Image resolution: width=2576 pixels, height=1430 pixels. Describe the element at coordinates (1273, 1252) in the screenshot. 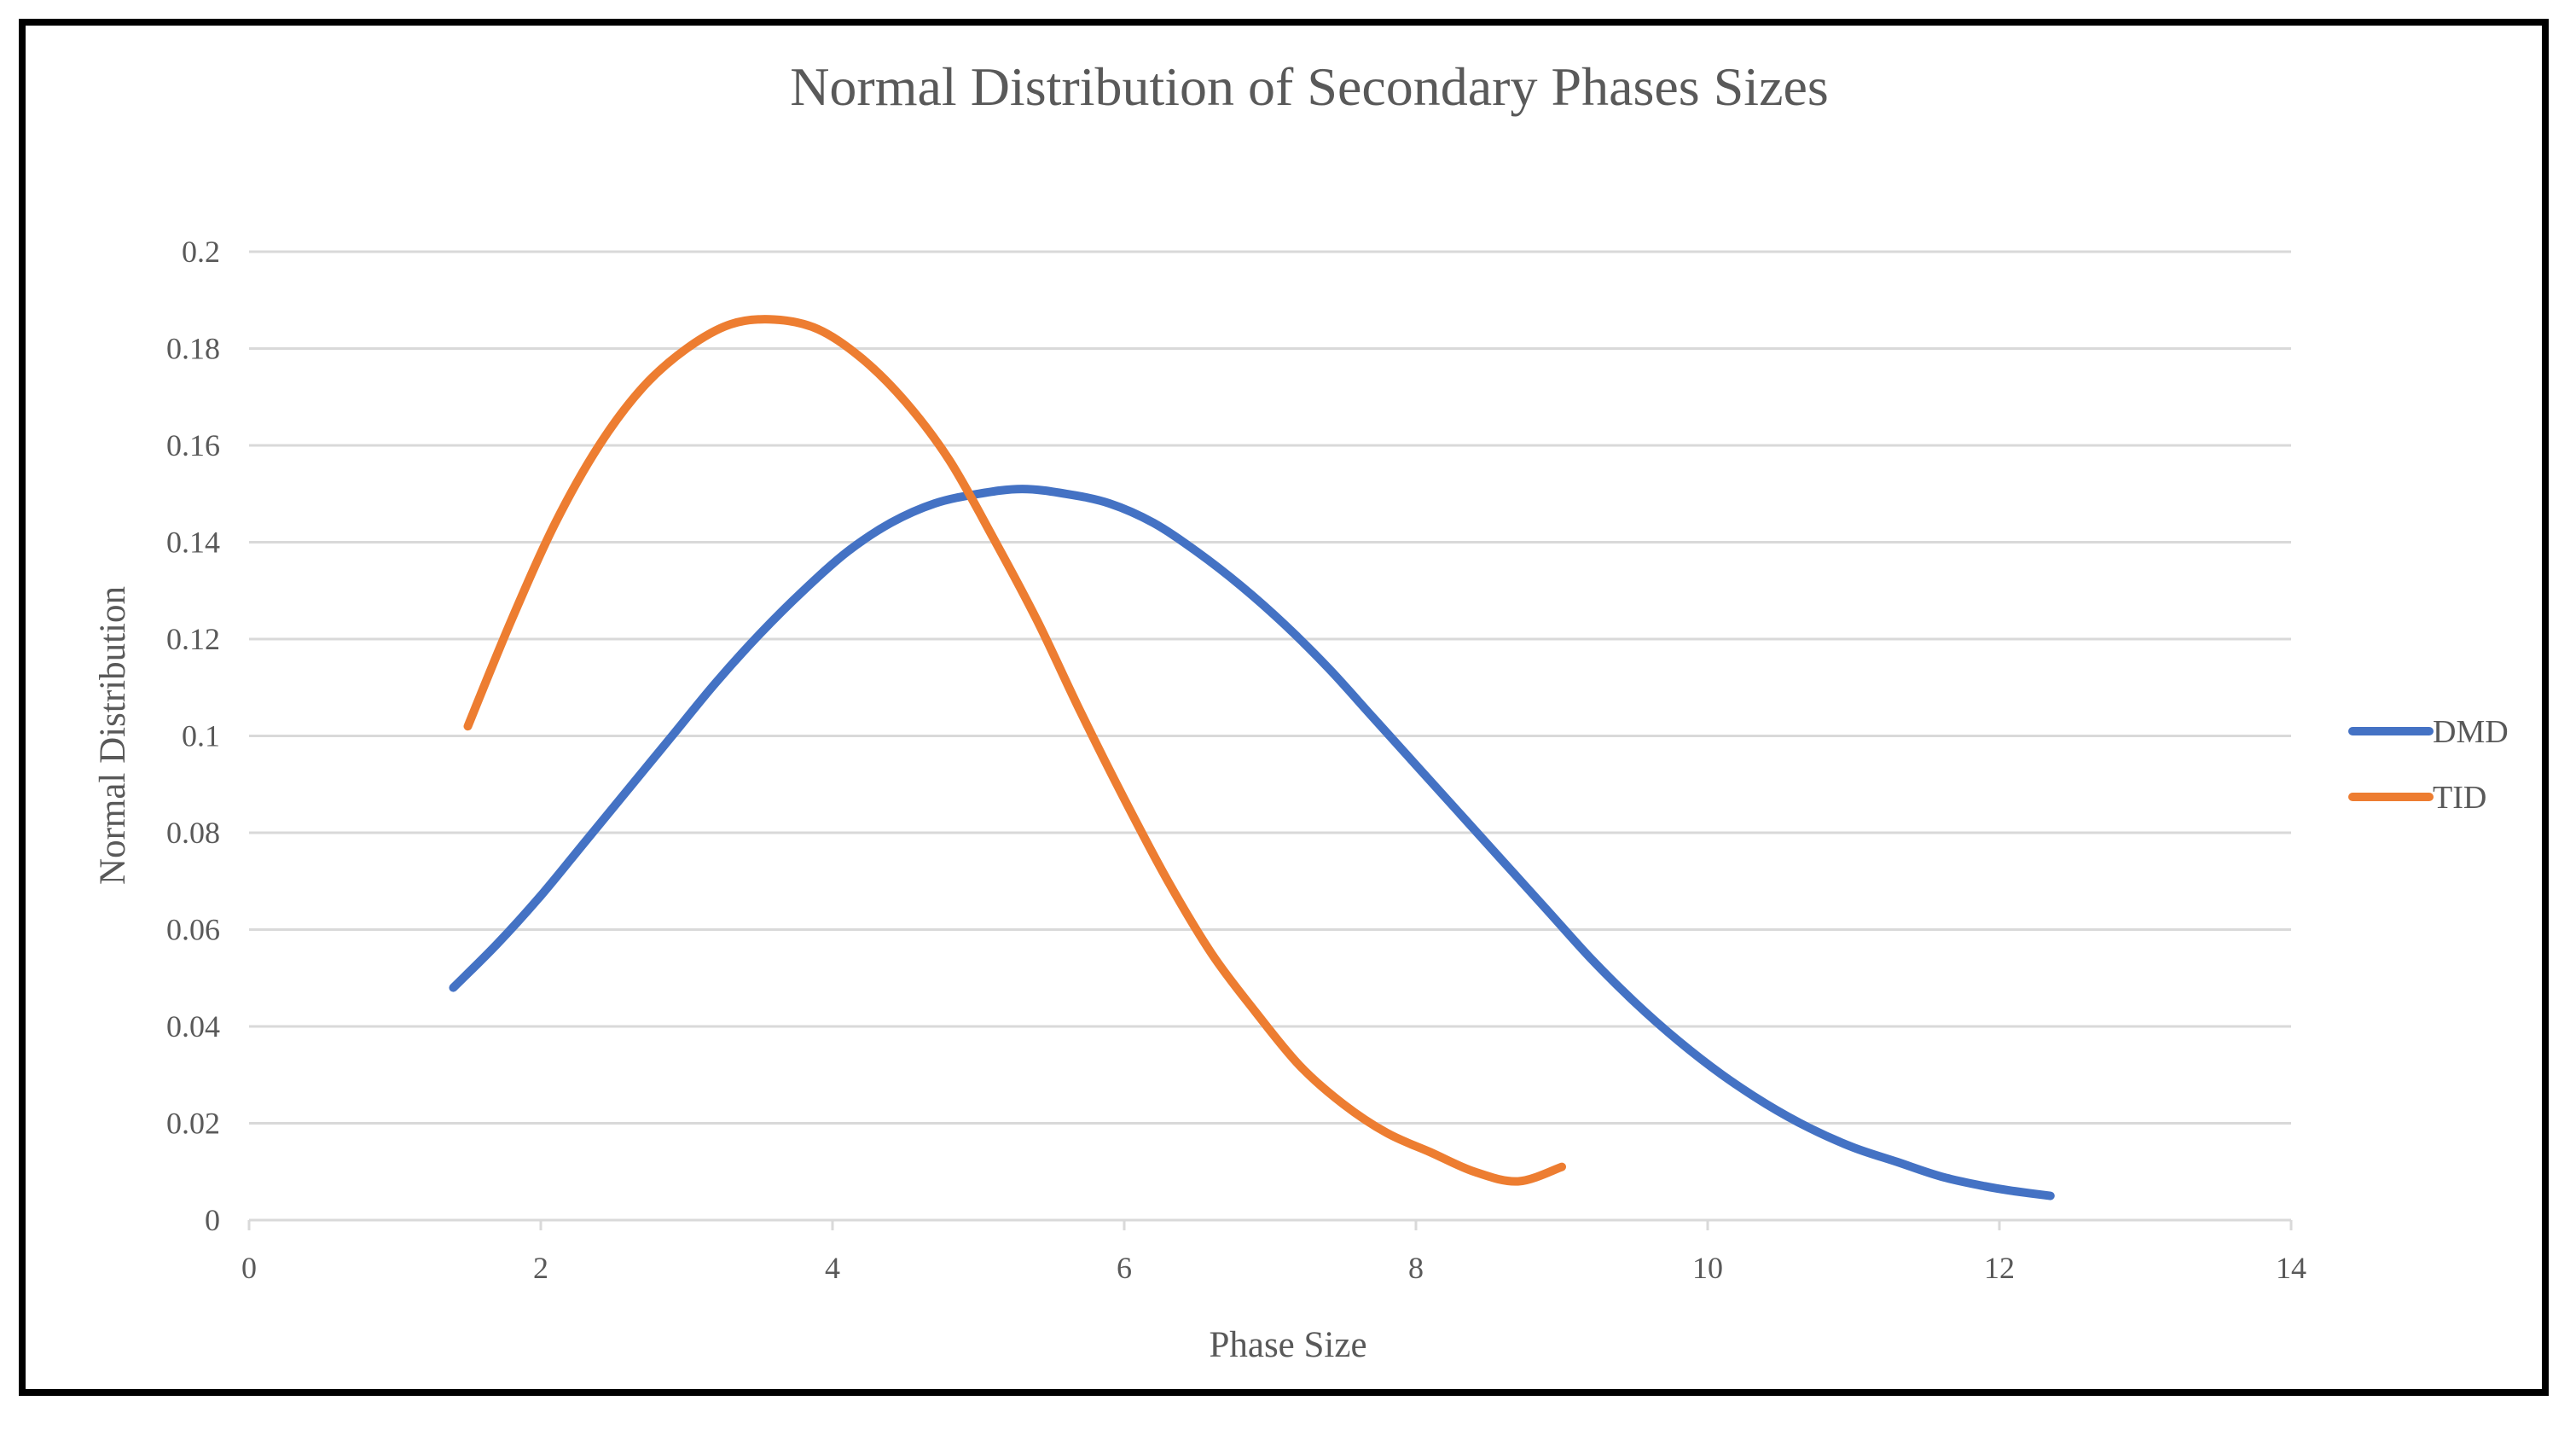

I see `x-axis-ticks: 0 2 4 6 8 10 12 14` at that location.